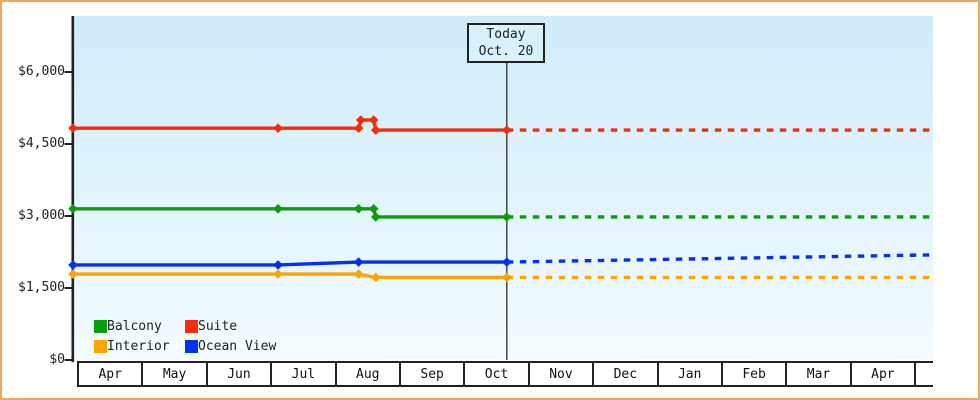  What do you see at coordinates (755, 374) in the screenshot?
I see `x-axis-month-cell: Feb` at bounding box center [755, 374].